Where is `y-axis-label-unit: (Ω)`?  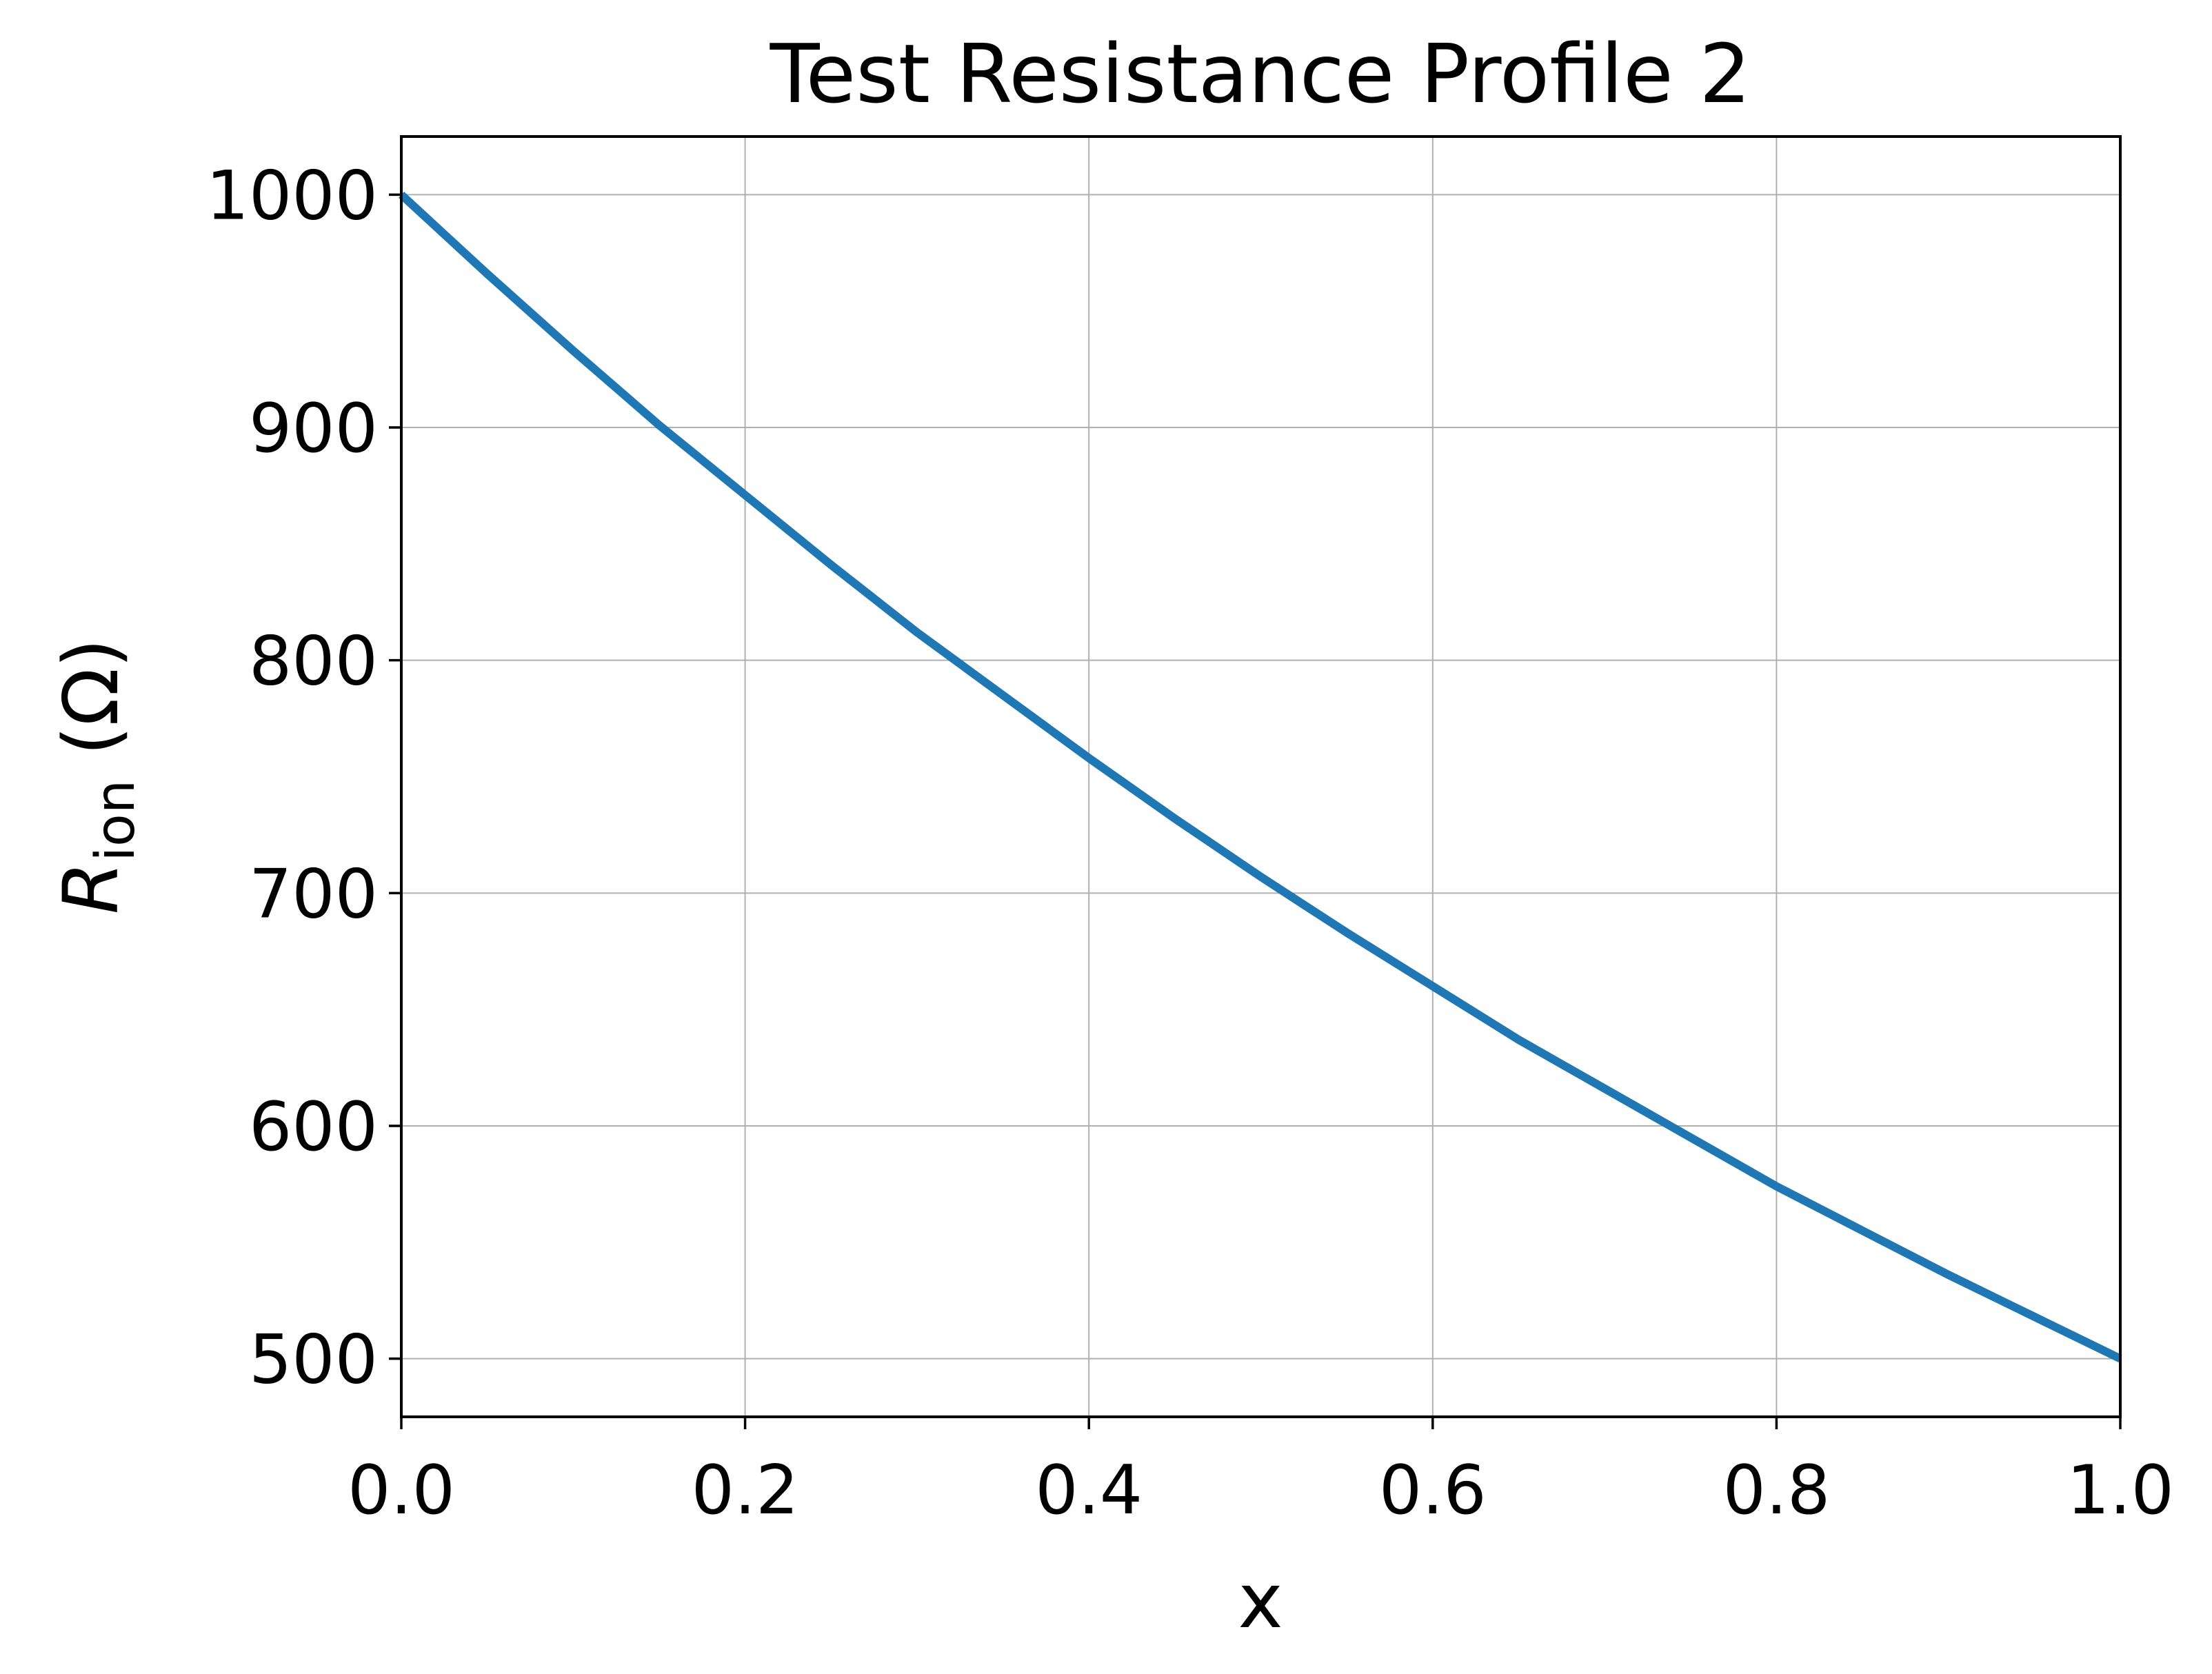
y-axis-label-unit: (Ω) is located at coordinates (91, 709).